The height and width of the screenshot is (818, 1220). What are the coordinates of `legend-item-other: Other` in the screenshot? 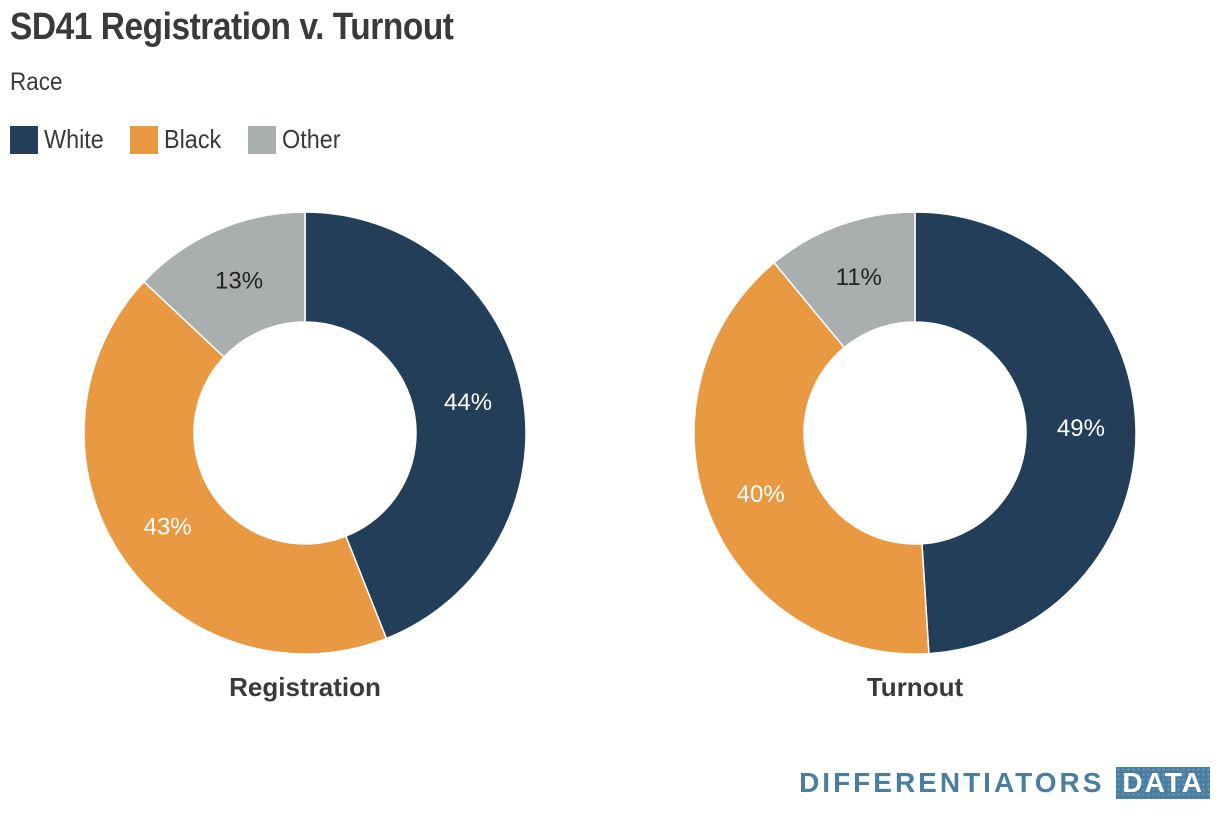 It's located at (297, 139).